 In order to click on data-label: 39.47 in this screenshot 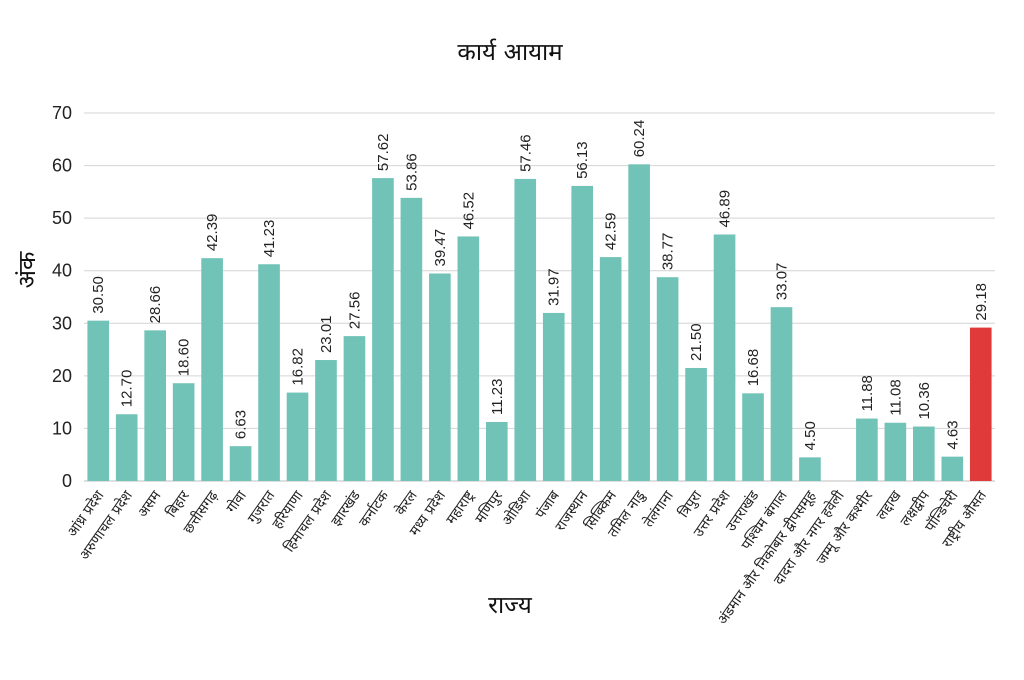, I will do `click(440, 248)`.